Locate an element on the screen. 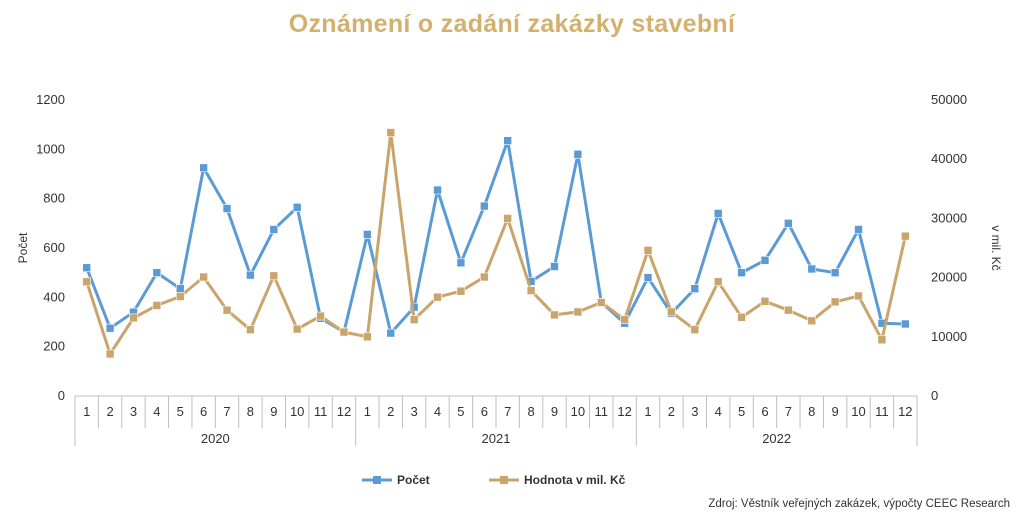  y2-tick-label: 40000 is located at coordinates (949, 158).